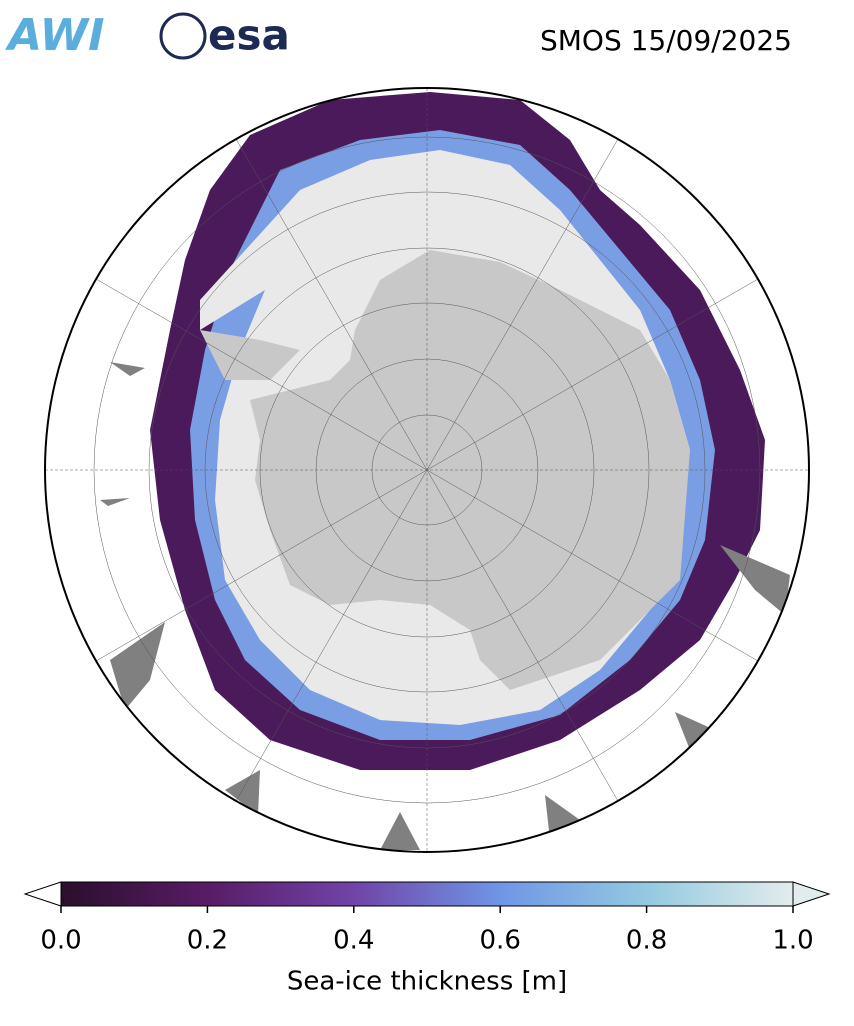  What do you see at coordinates (353, 941) in the screenshot?
I see `colorbar-tick-label: 0.4` at bounding box center [353, 941].